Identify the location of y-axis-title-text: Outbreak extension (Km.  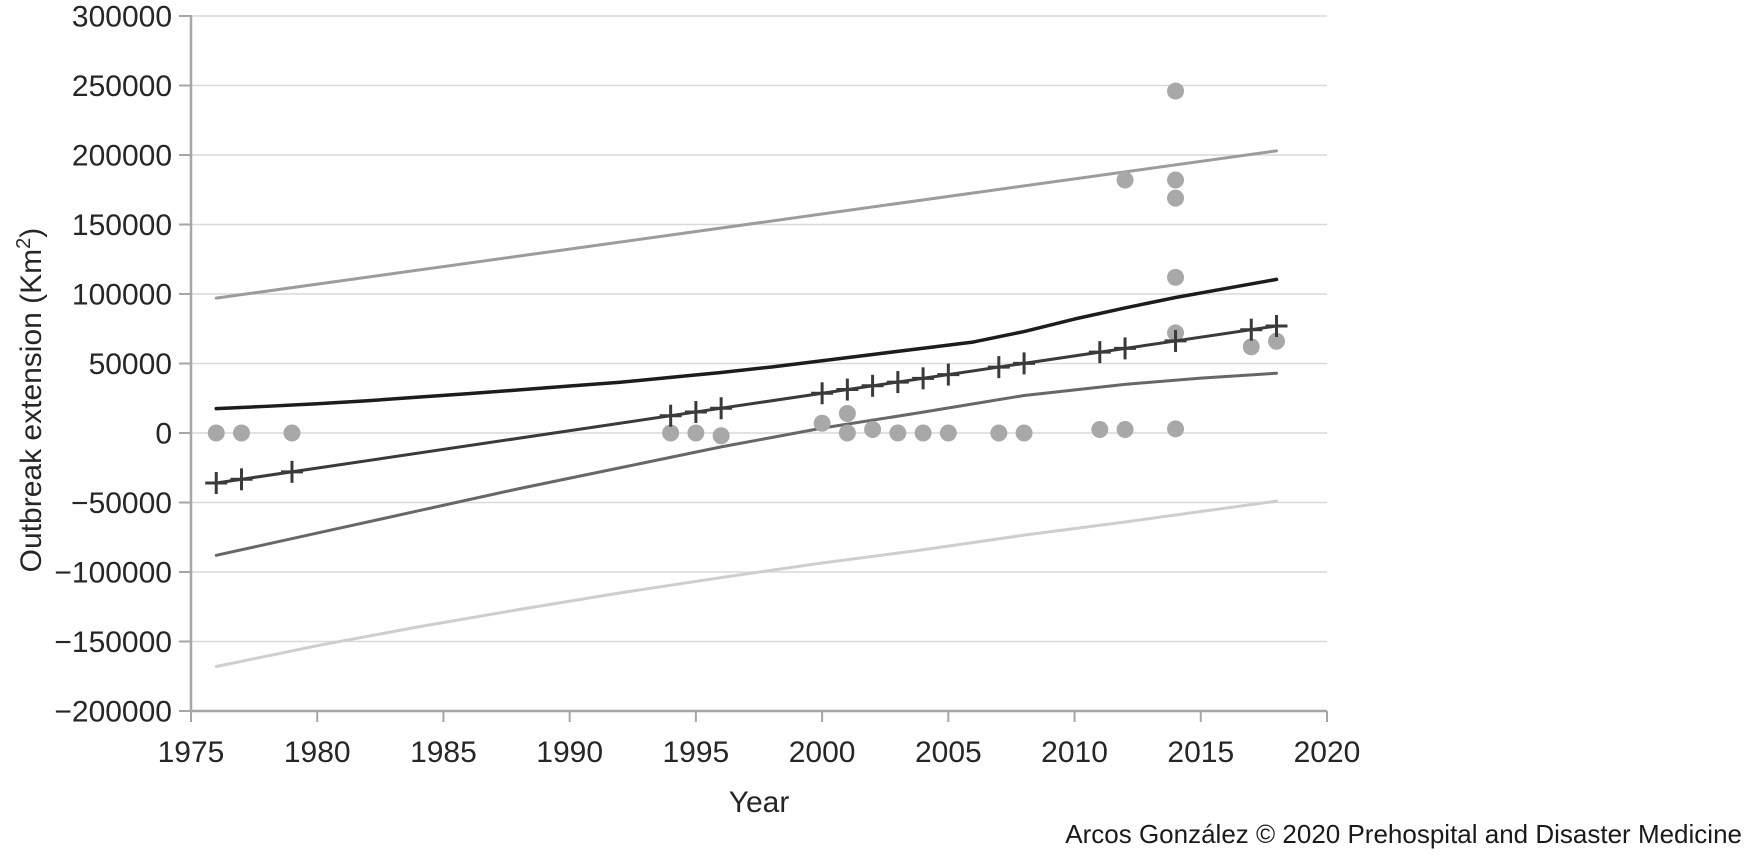
(31, 410).